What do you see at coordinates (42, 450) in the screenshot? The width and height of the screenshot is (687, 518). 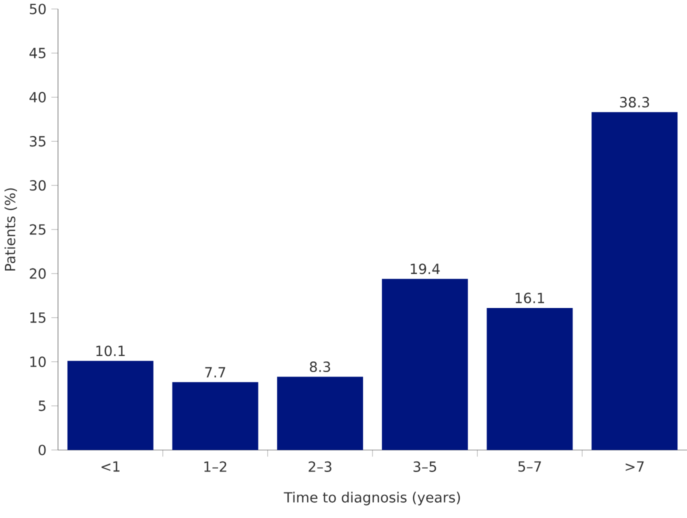 I see `y-tick-label: 0` at bounding box center [42, 450].